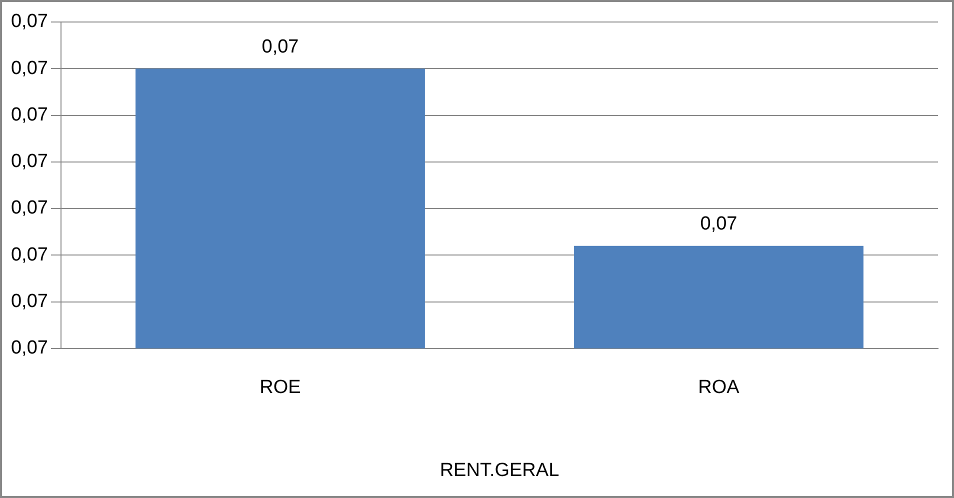  Describe the element at coordinates (719, 387) in the screenshot. I see `x-tick-label: ROA` at that location.